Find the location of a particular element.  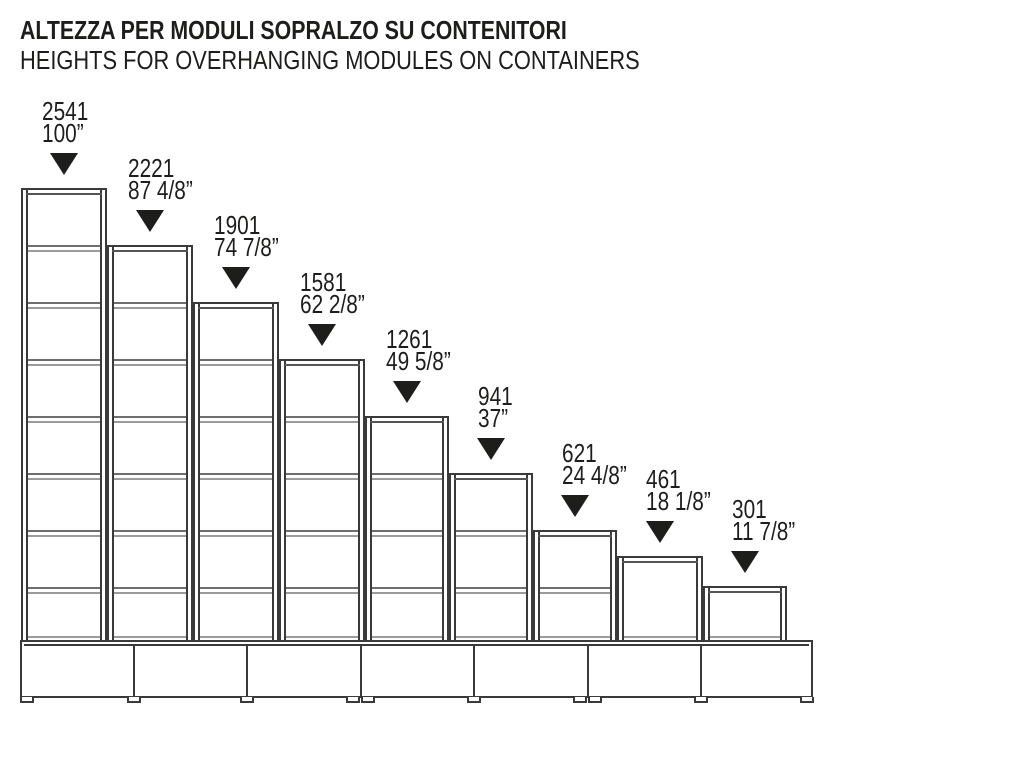

height-mm-text: 621 is located at coordinates (579, 453).